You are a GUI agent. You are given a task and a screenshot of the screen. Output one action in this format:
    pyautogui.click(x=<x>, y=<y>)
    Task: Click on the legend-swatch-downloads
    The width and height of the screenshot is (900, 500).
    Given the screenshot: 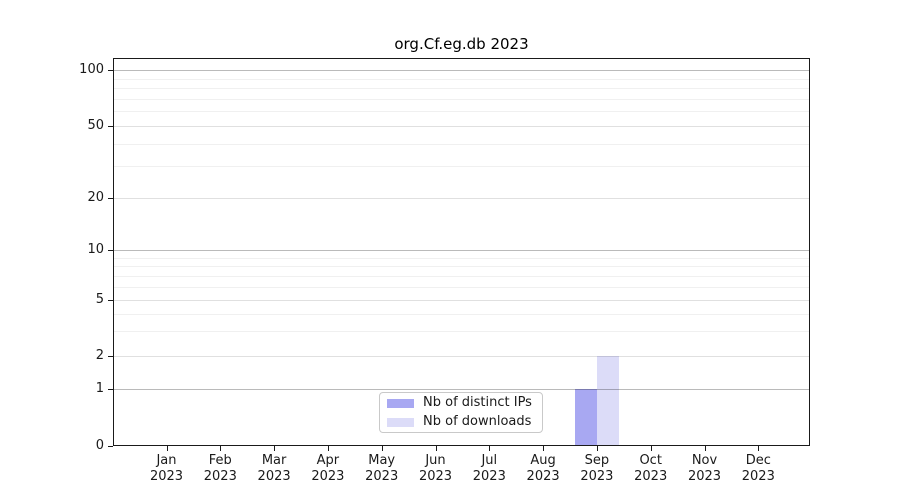 What is the action you would take?
    pyautogui.click(x=400, y=422)
    